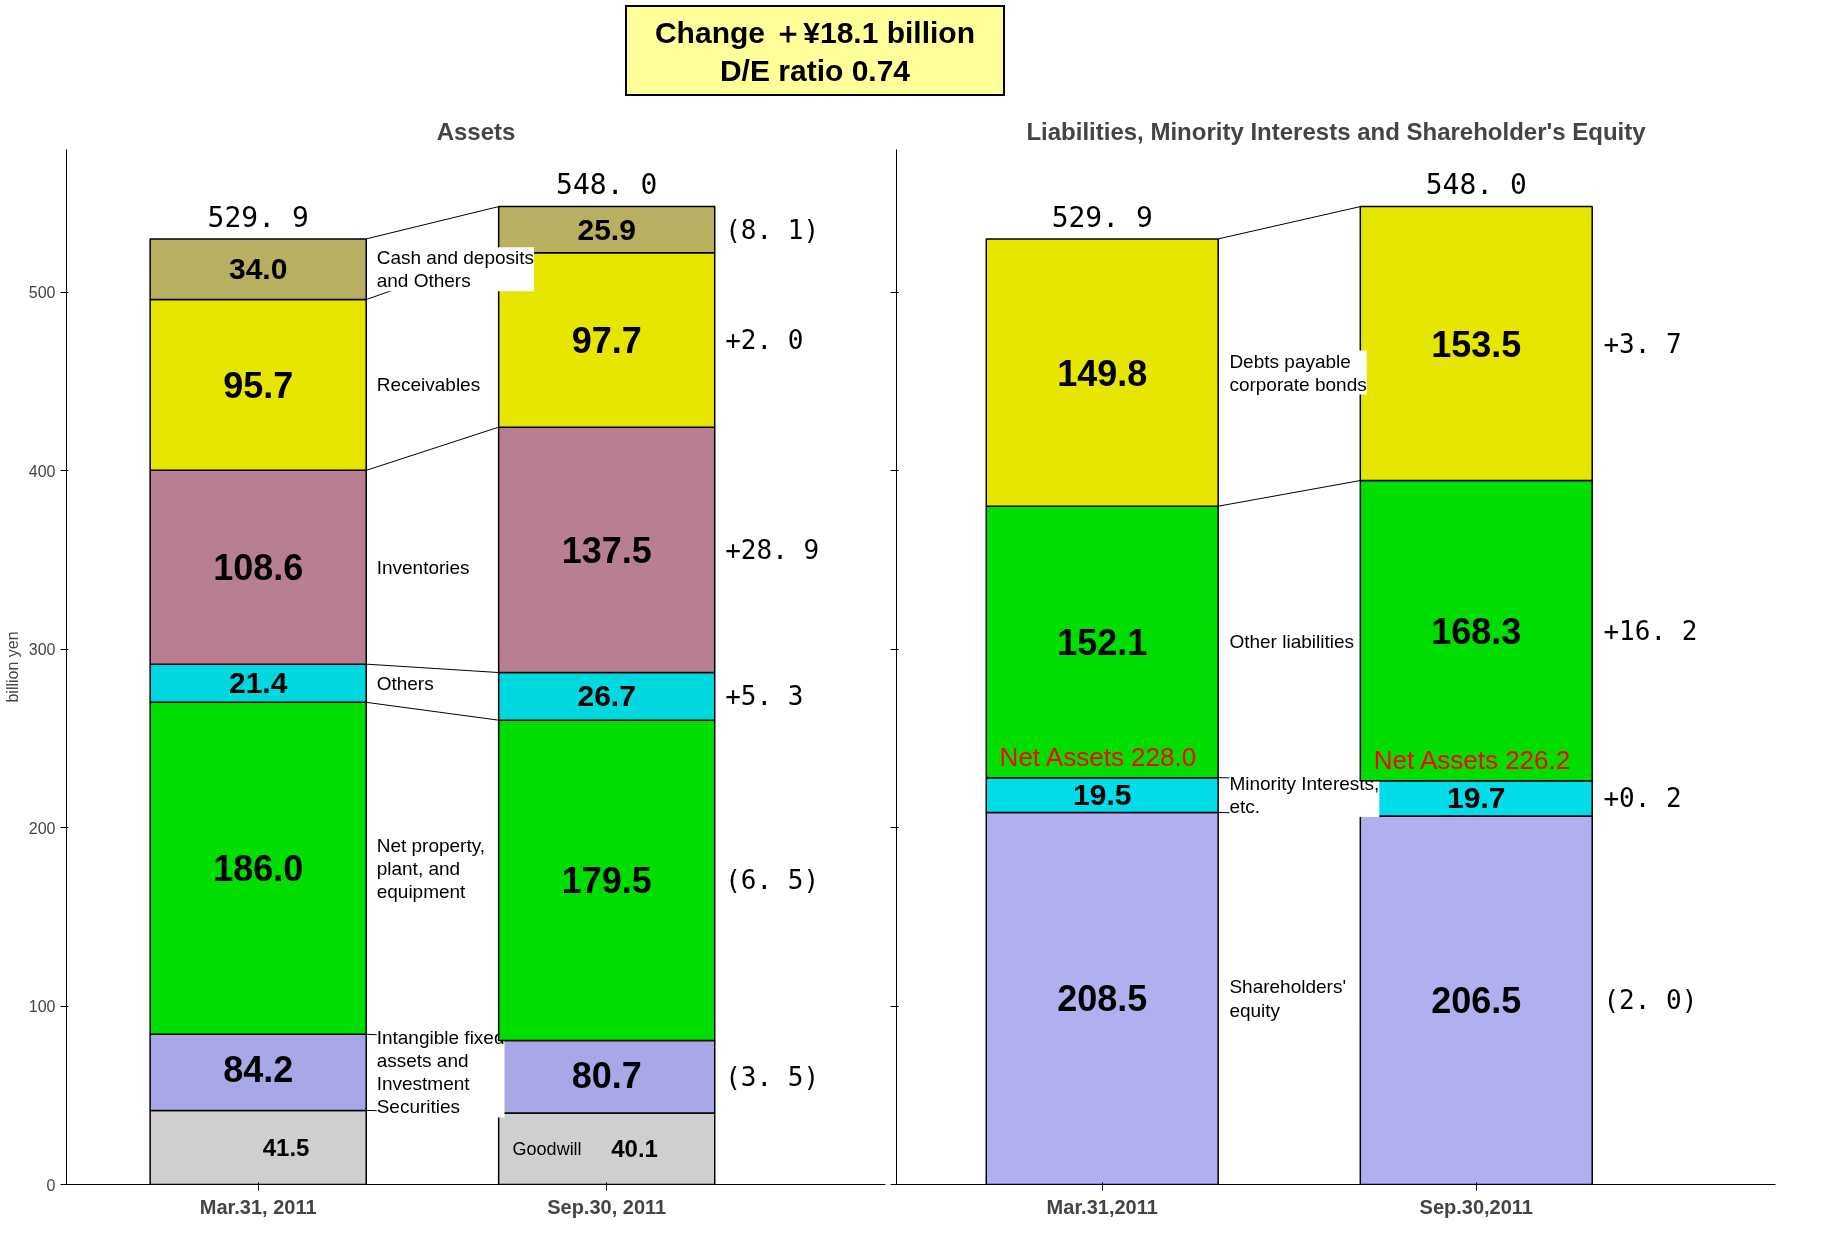 This screenshot has width=1831, height=1259. Describe the element at coordinates (476, 131) in the screenshot. I see `chart-title: Assets` at that location.